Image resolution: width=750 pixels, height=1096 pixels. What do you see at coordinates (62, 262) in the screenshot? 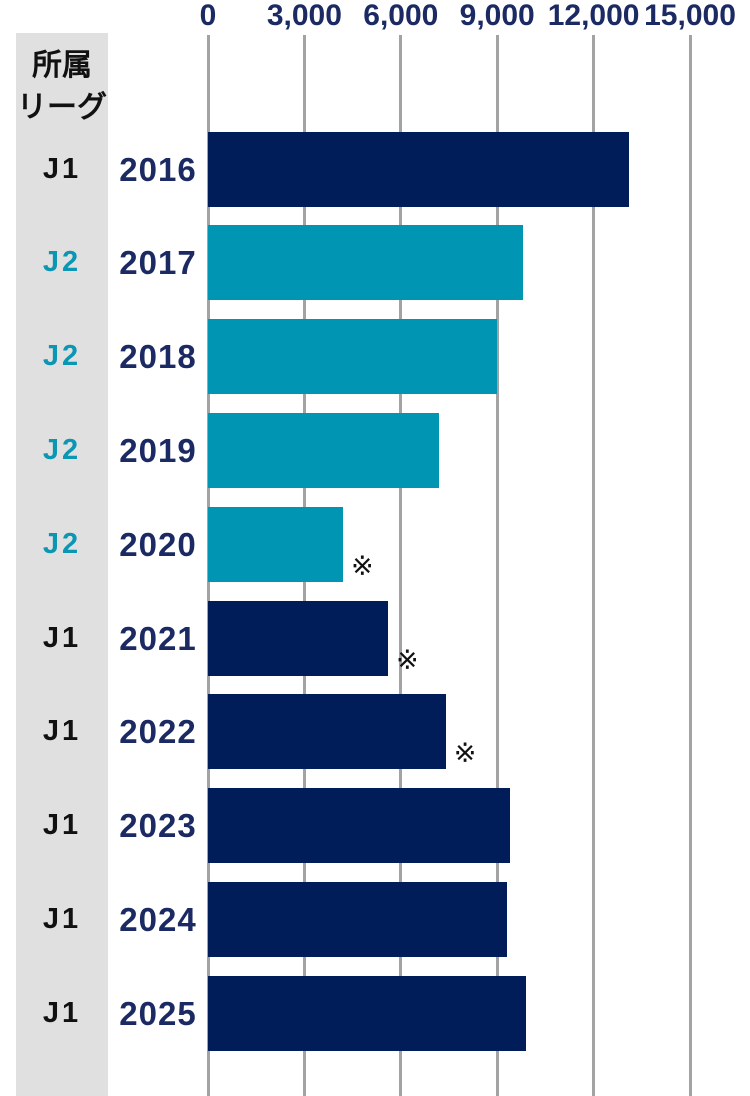
I see `league-label-2017: J2` at bounding box center [62, 262].